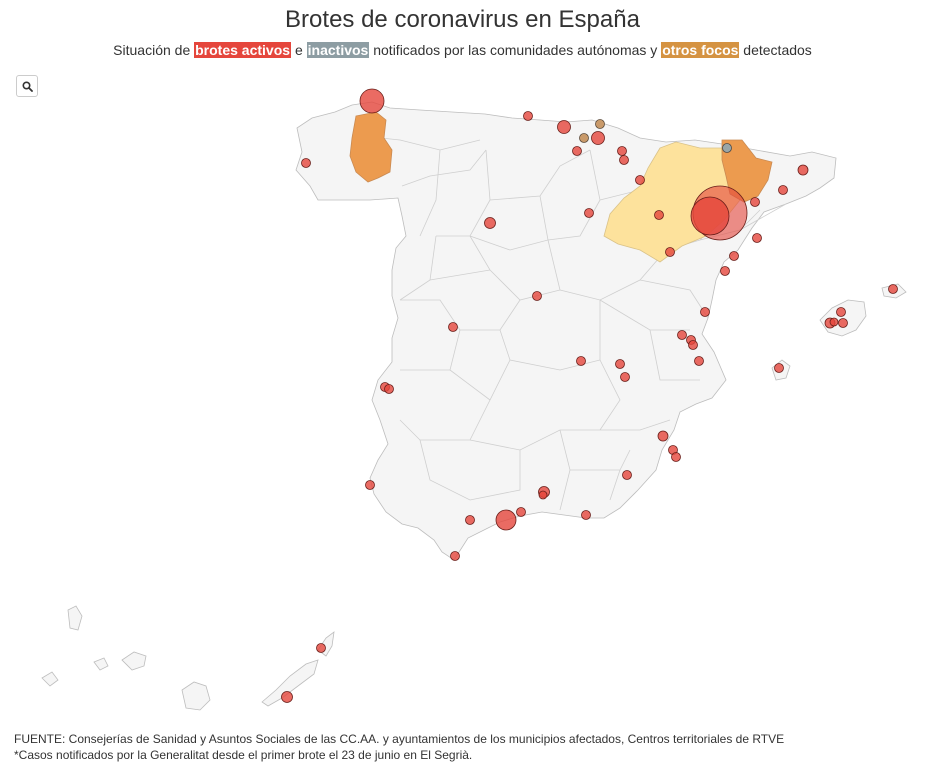 The height and width of the screenshot is (767, 925). What do you see at coordinates (134, 661) in the screenshot?
I see `island-tenerife` at bounding box center [134, 661].